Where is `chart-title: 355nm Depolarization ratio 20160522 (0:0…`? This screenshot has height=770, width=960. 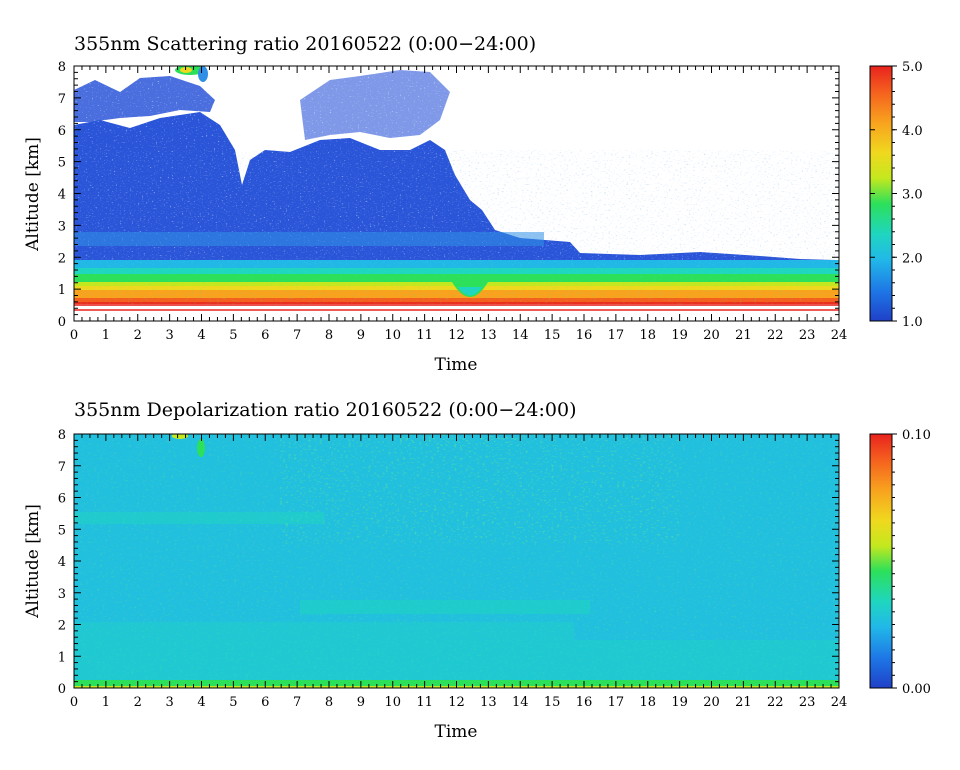 chart-title: 355nm Depolarization ratio 20160522 (0:0… is located at coordinates (325, 410).